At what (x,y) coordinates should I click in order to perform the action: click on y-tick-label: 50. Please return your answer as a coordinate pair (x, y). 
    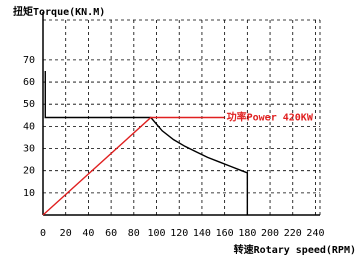
    Looking at the image, I should click on (29, 104).